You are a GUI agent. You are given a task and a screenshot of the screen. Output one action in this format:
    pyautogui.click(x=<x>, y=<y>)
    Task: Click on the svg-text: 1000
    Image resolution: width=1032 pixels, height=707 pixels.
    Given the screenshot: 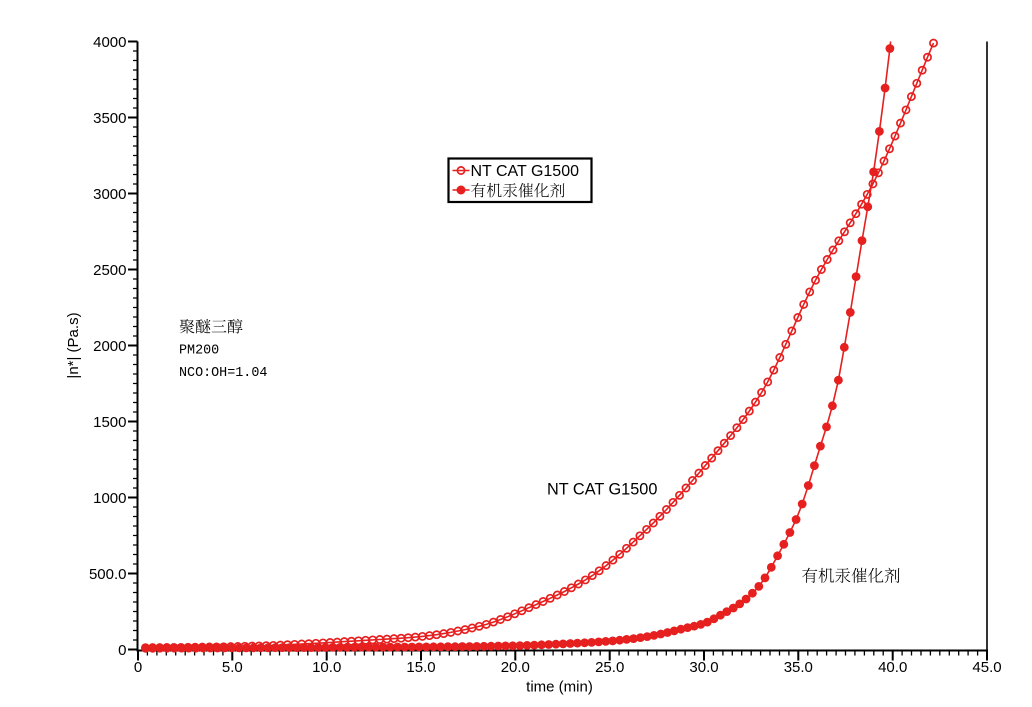 What is the action you would take?
    pyautogui.click(x=109, y=498)
    